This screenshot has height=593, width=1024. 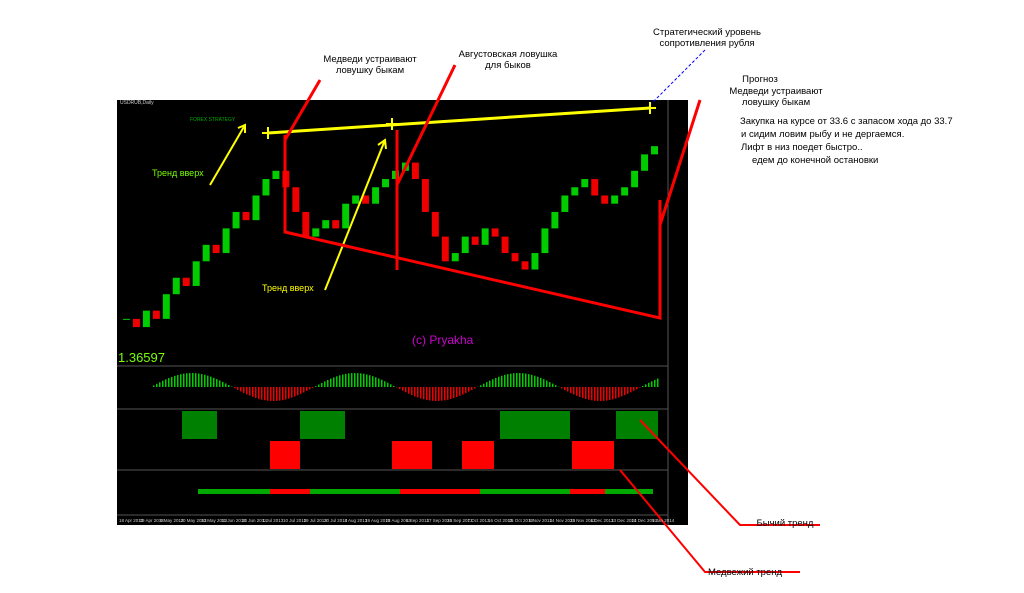 I want to click on note: Прогноз, so click(x=760, y=79).